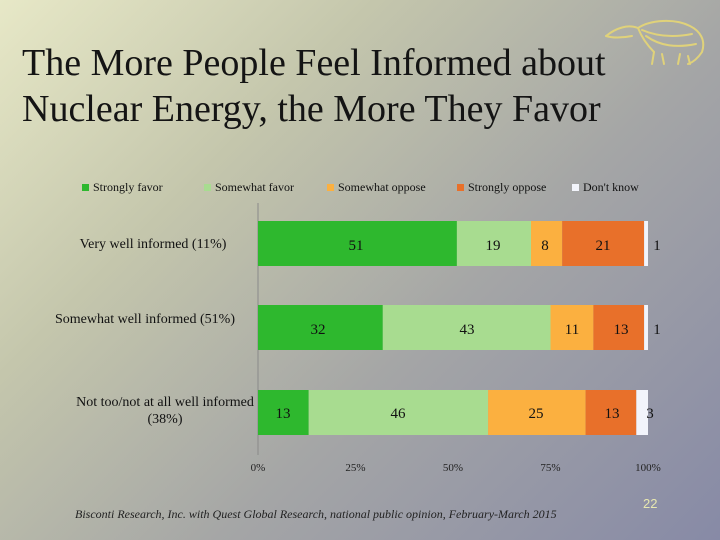 The height and width of the screenshot is (540, 720). I want to click on data-label: 43, so click(467, 330).